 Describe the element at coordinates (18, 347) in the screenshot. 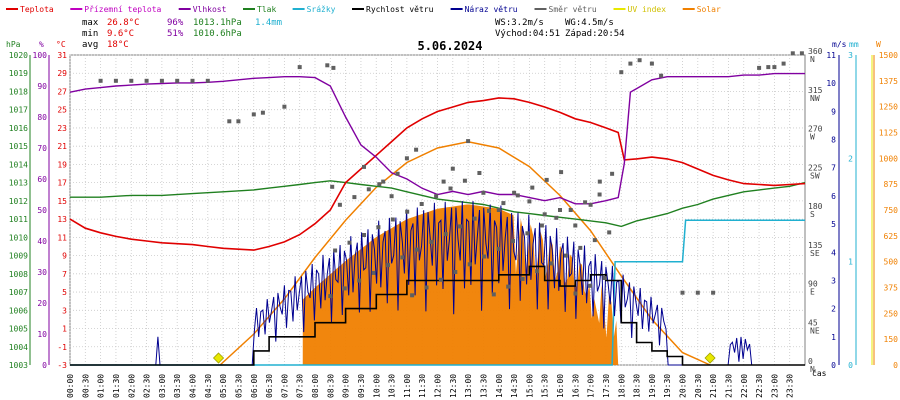

I see `pressure-tick-label: 1004` at that location.